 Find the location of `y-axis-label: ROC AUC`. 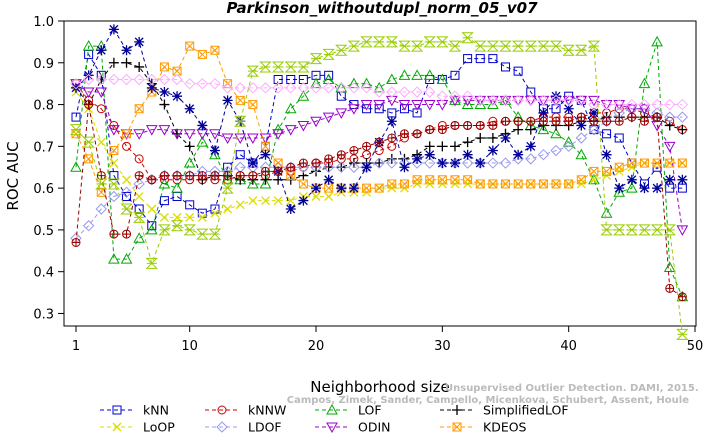

y-axis-label: ROC AUC is located at coordinates (13, 175).